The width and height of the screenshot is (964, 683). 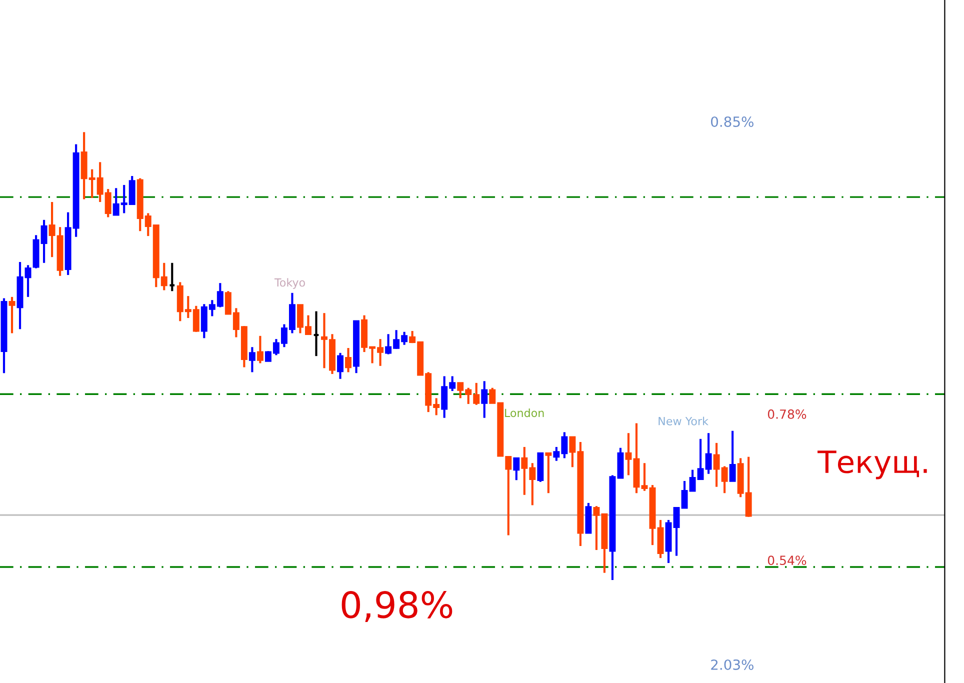 What do you see at coordinates (732, 121) in the screenshot?
I see `text: 0.85%` at bounding box center [732, 121].